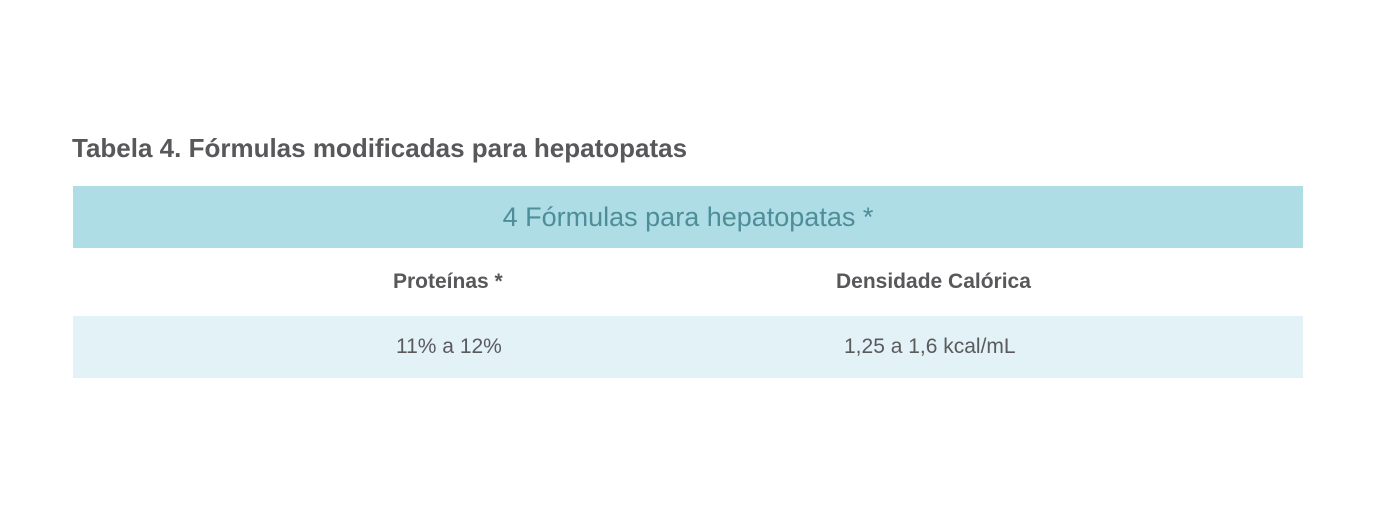 This screenshot has height=521, width=1381. Describe the element at coordinates (1065, 347) in the screenshot. I see `table-cell-densidade-calorica: 1,25 a 1,6 kcal/mL` at that location.